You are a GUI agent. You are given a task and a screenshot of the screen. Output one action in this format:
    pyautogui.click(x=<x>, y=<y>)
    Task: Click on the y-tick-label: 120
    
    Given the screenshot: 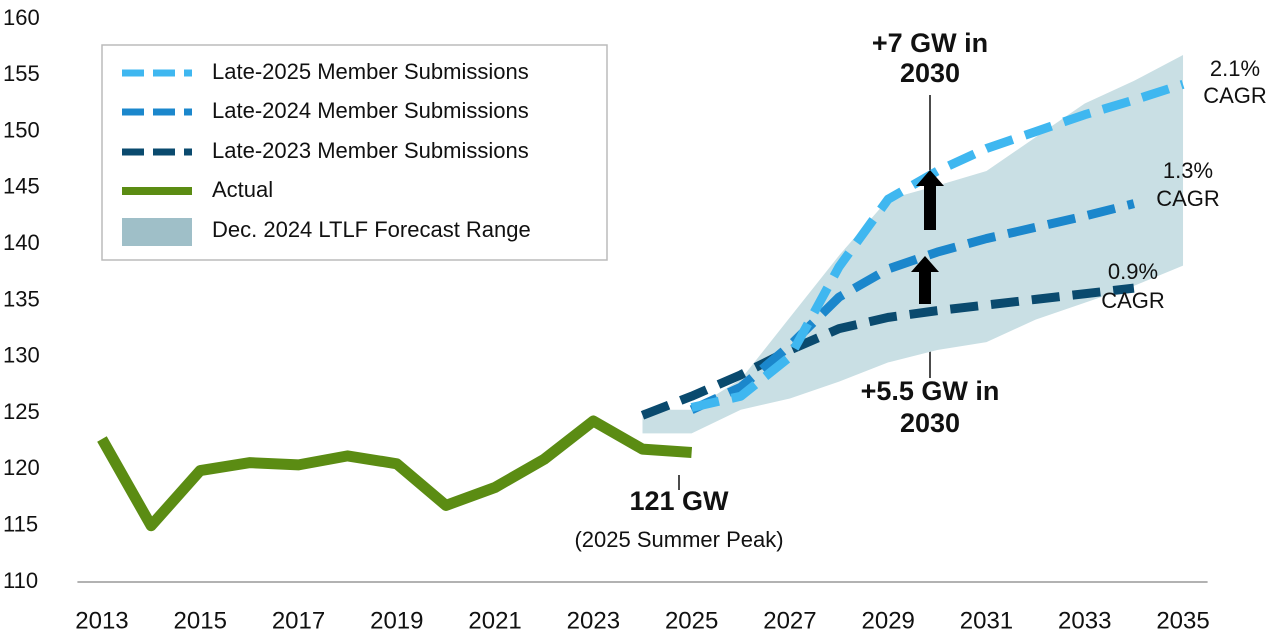 What is the action you would take?
    pyautogui.click(x=21, y=467)
    